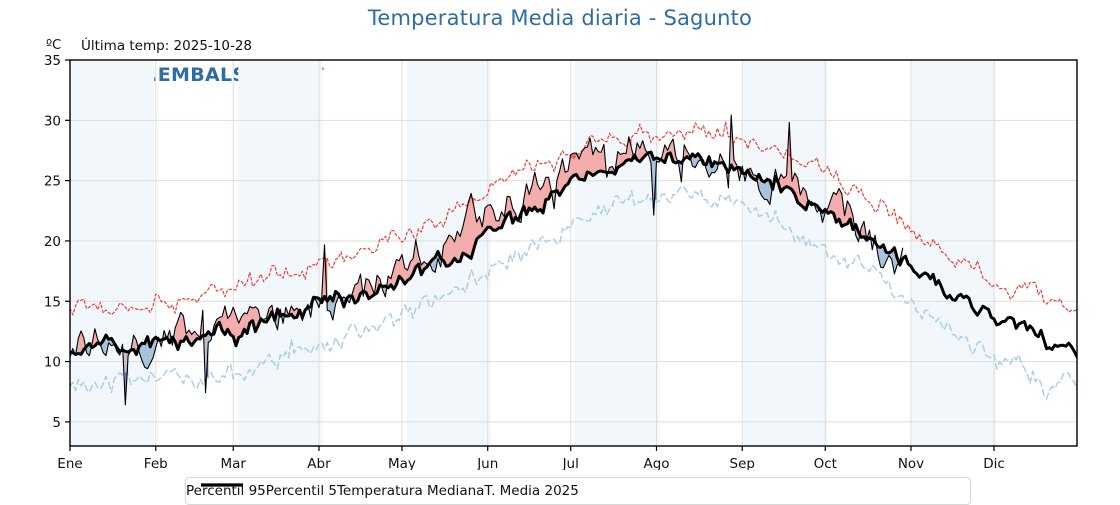 The height and width of the screenshot is (505, 1120). Describe the element at coordinates (487, 463) in the screenshot. I see `svg-text: Jun` at that location.